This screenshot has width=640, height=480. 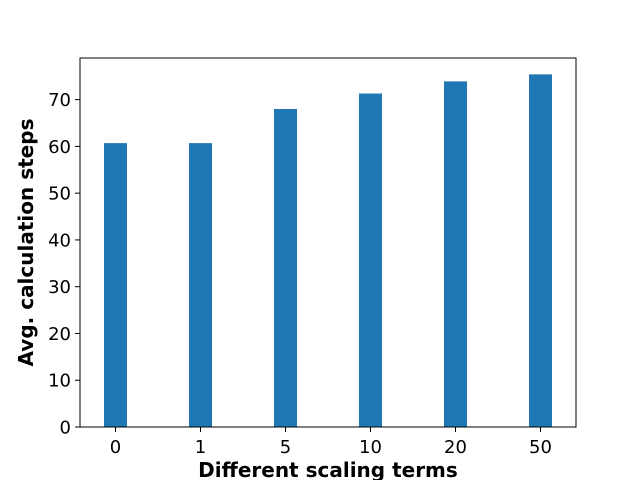 What do you see at coordinates (59, 240) in the screenshot?
I see `y-tick-label: 40` at bounding box center [59, 240].